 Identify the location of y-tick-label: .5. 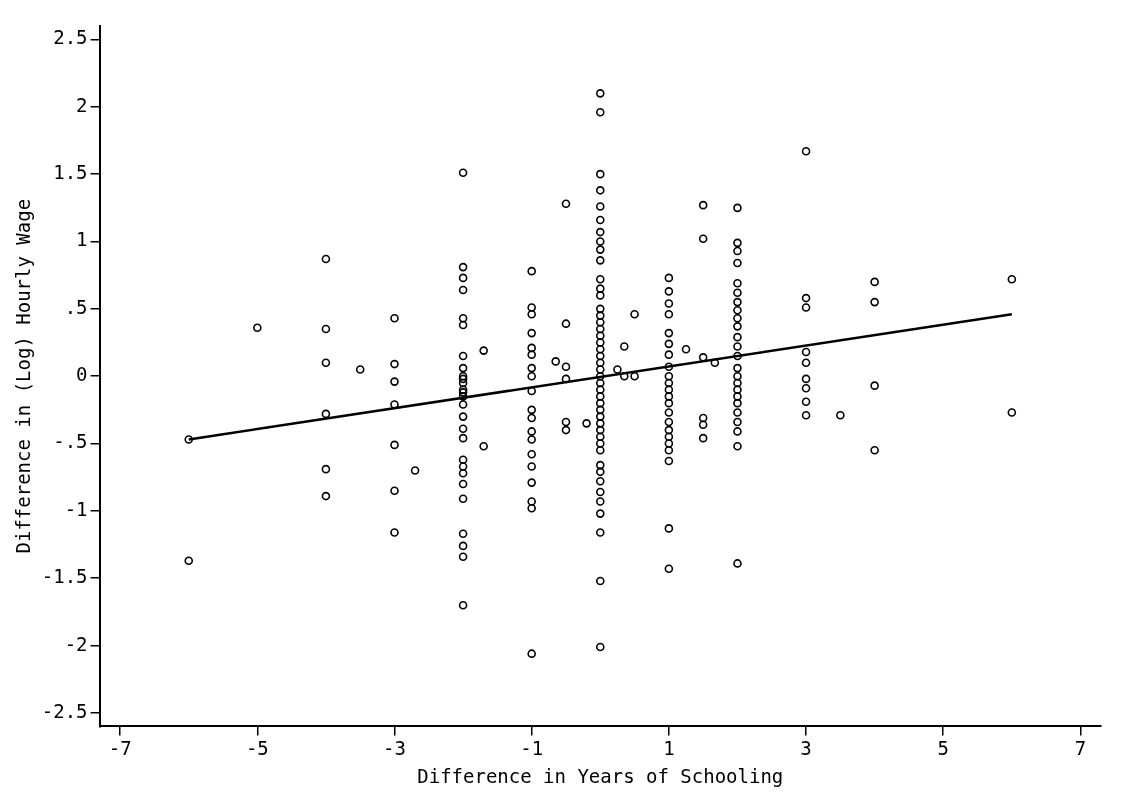
(76, 306).